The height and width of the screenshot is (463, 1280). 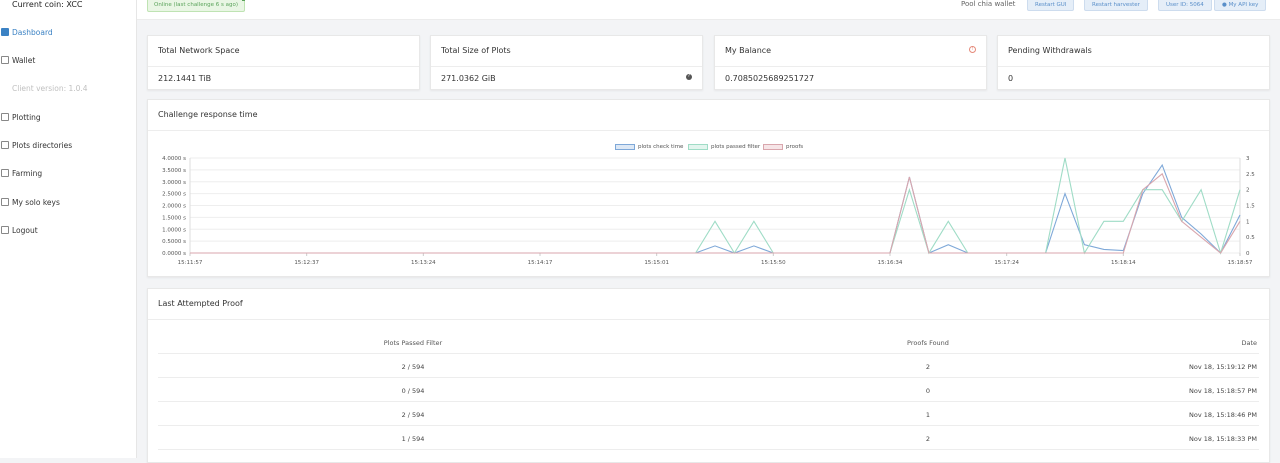 What do you see at coordinates (928, 343) in the screenshot?
I see `col-header-proofs-found: Proofs Found` at bounding box center [928, 343].